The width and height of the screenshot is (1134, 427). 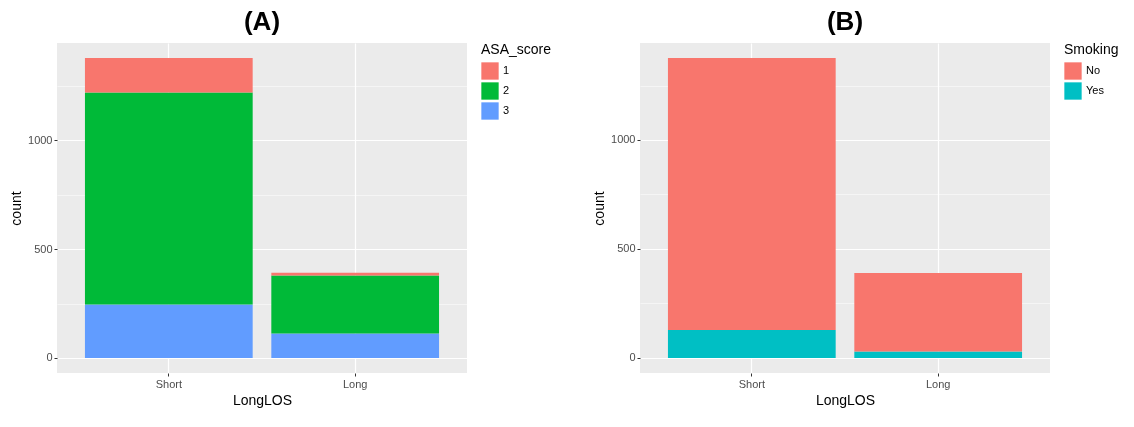 I want to click on legend-label: 1, so click(x=506, y=70).